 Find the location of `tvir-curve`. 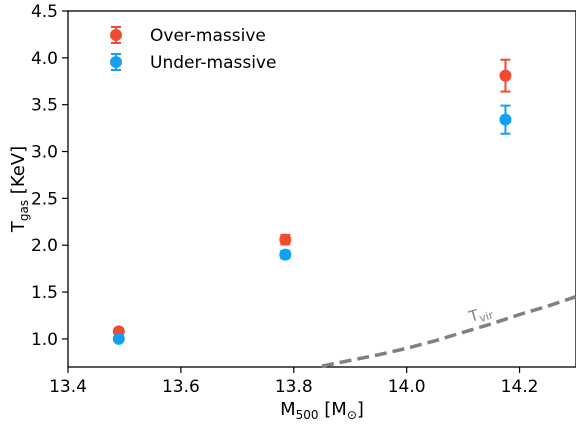

tvir-curve is located at coordinates (448, 331).